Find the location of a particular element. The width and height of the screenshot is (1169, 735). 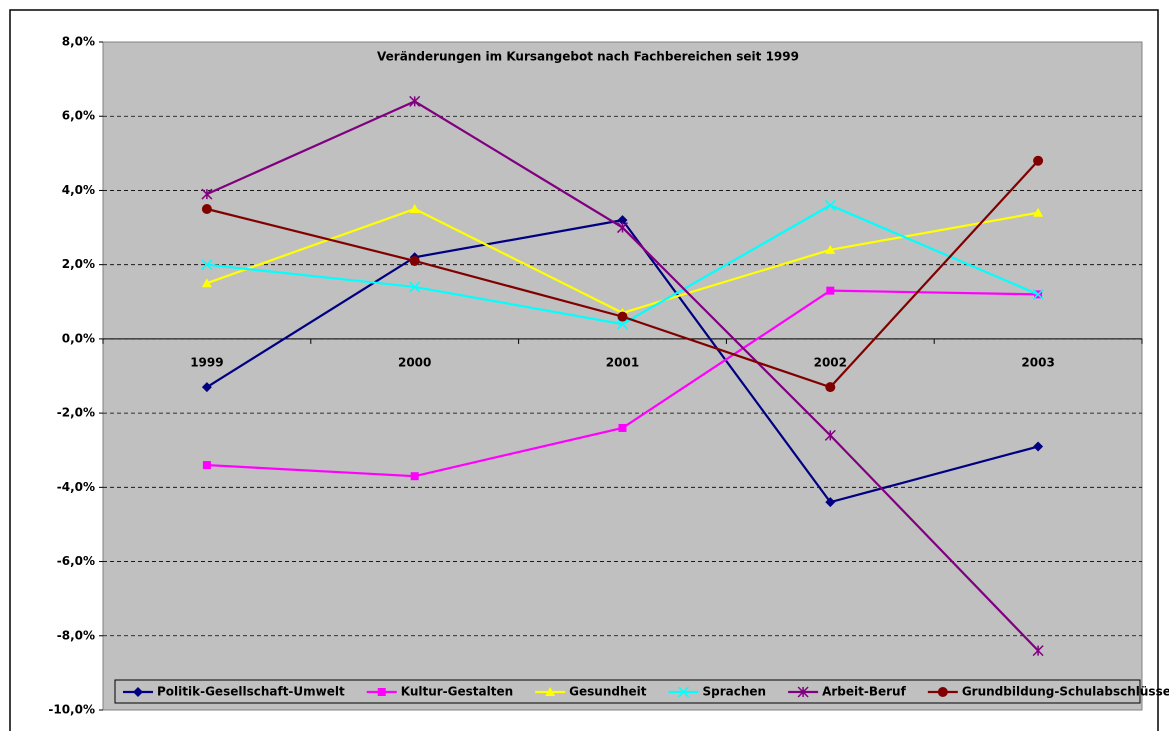

x-tick-label: 1999 is located at coordinates (206, 362).